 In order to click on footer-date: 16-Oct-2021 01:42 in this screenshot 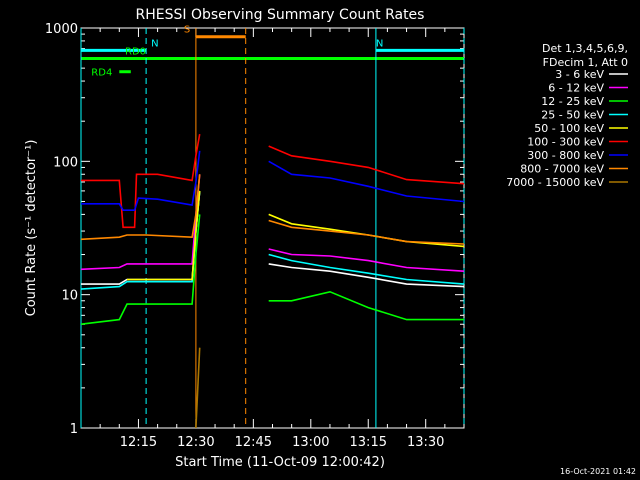, I will do `click(598, 471)`.